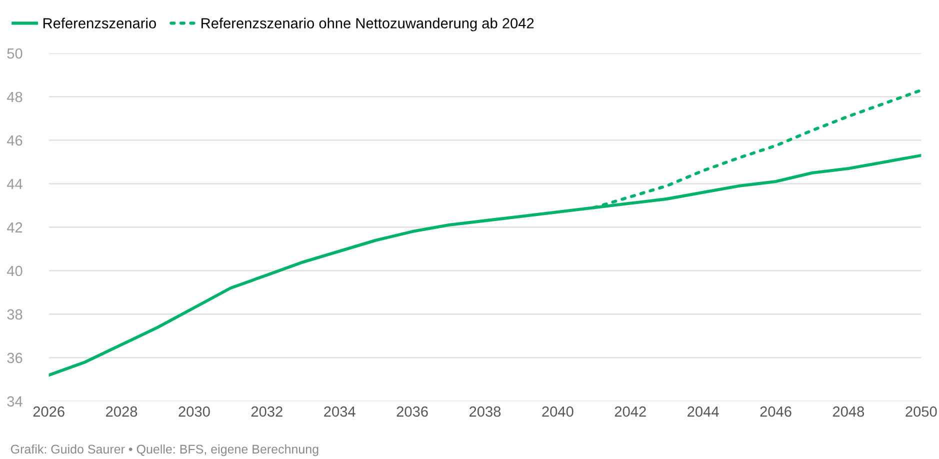  Describe the element at coordinates (921, 411) in the screenshot. I see `x-tick-label: 2050` at that location.